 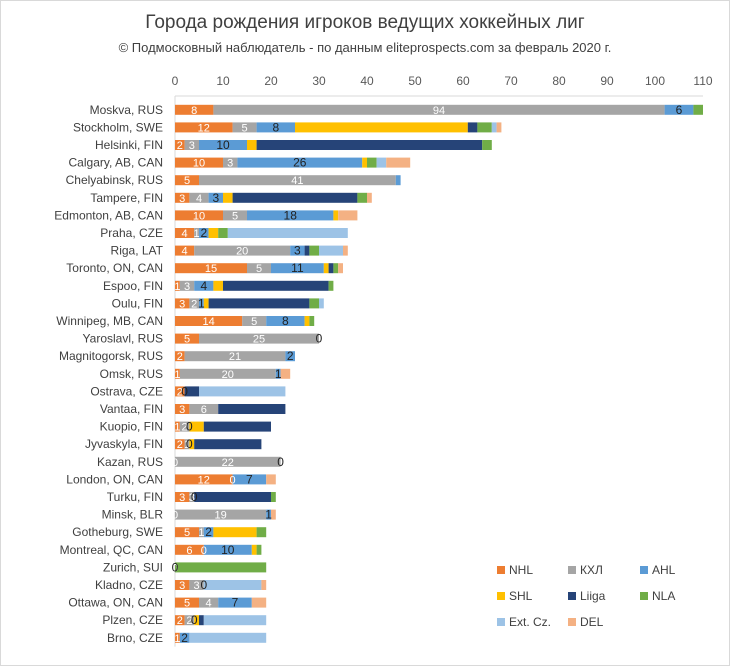 What do you see at coordinates (319, 81) in the screenshot?
I see `x-tick-label: 30` at bounding box center [319, 81].